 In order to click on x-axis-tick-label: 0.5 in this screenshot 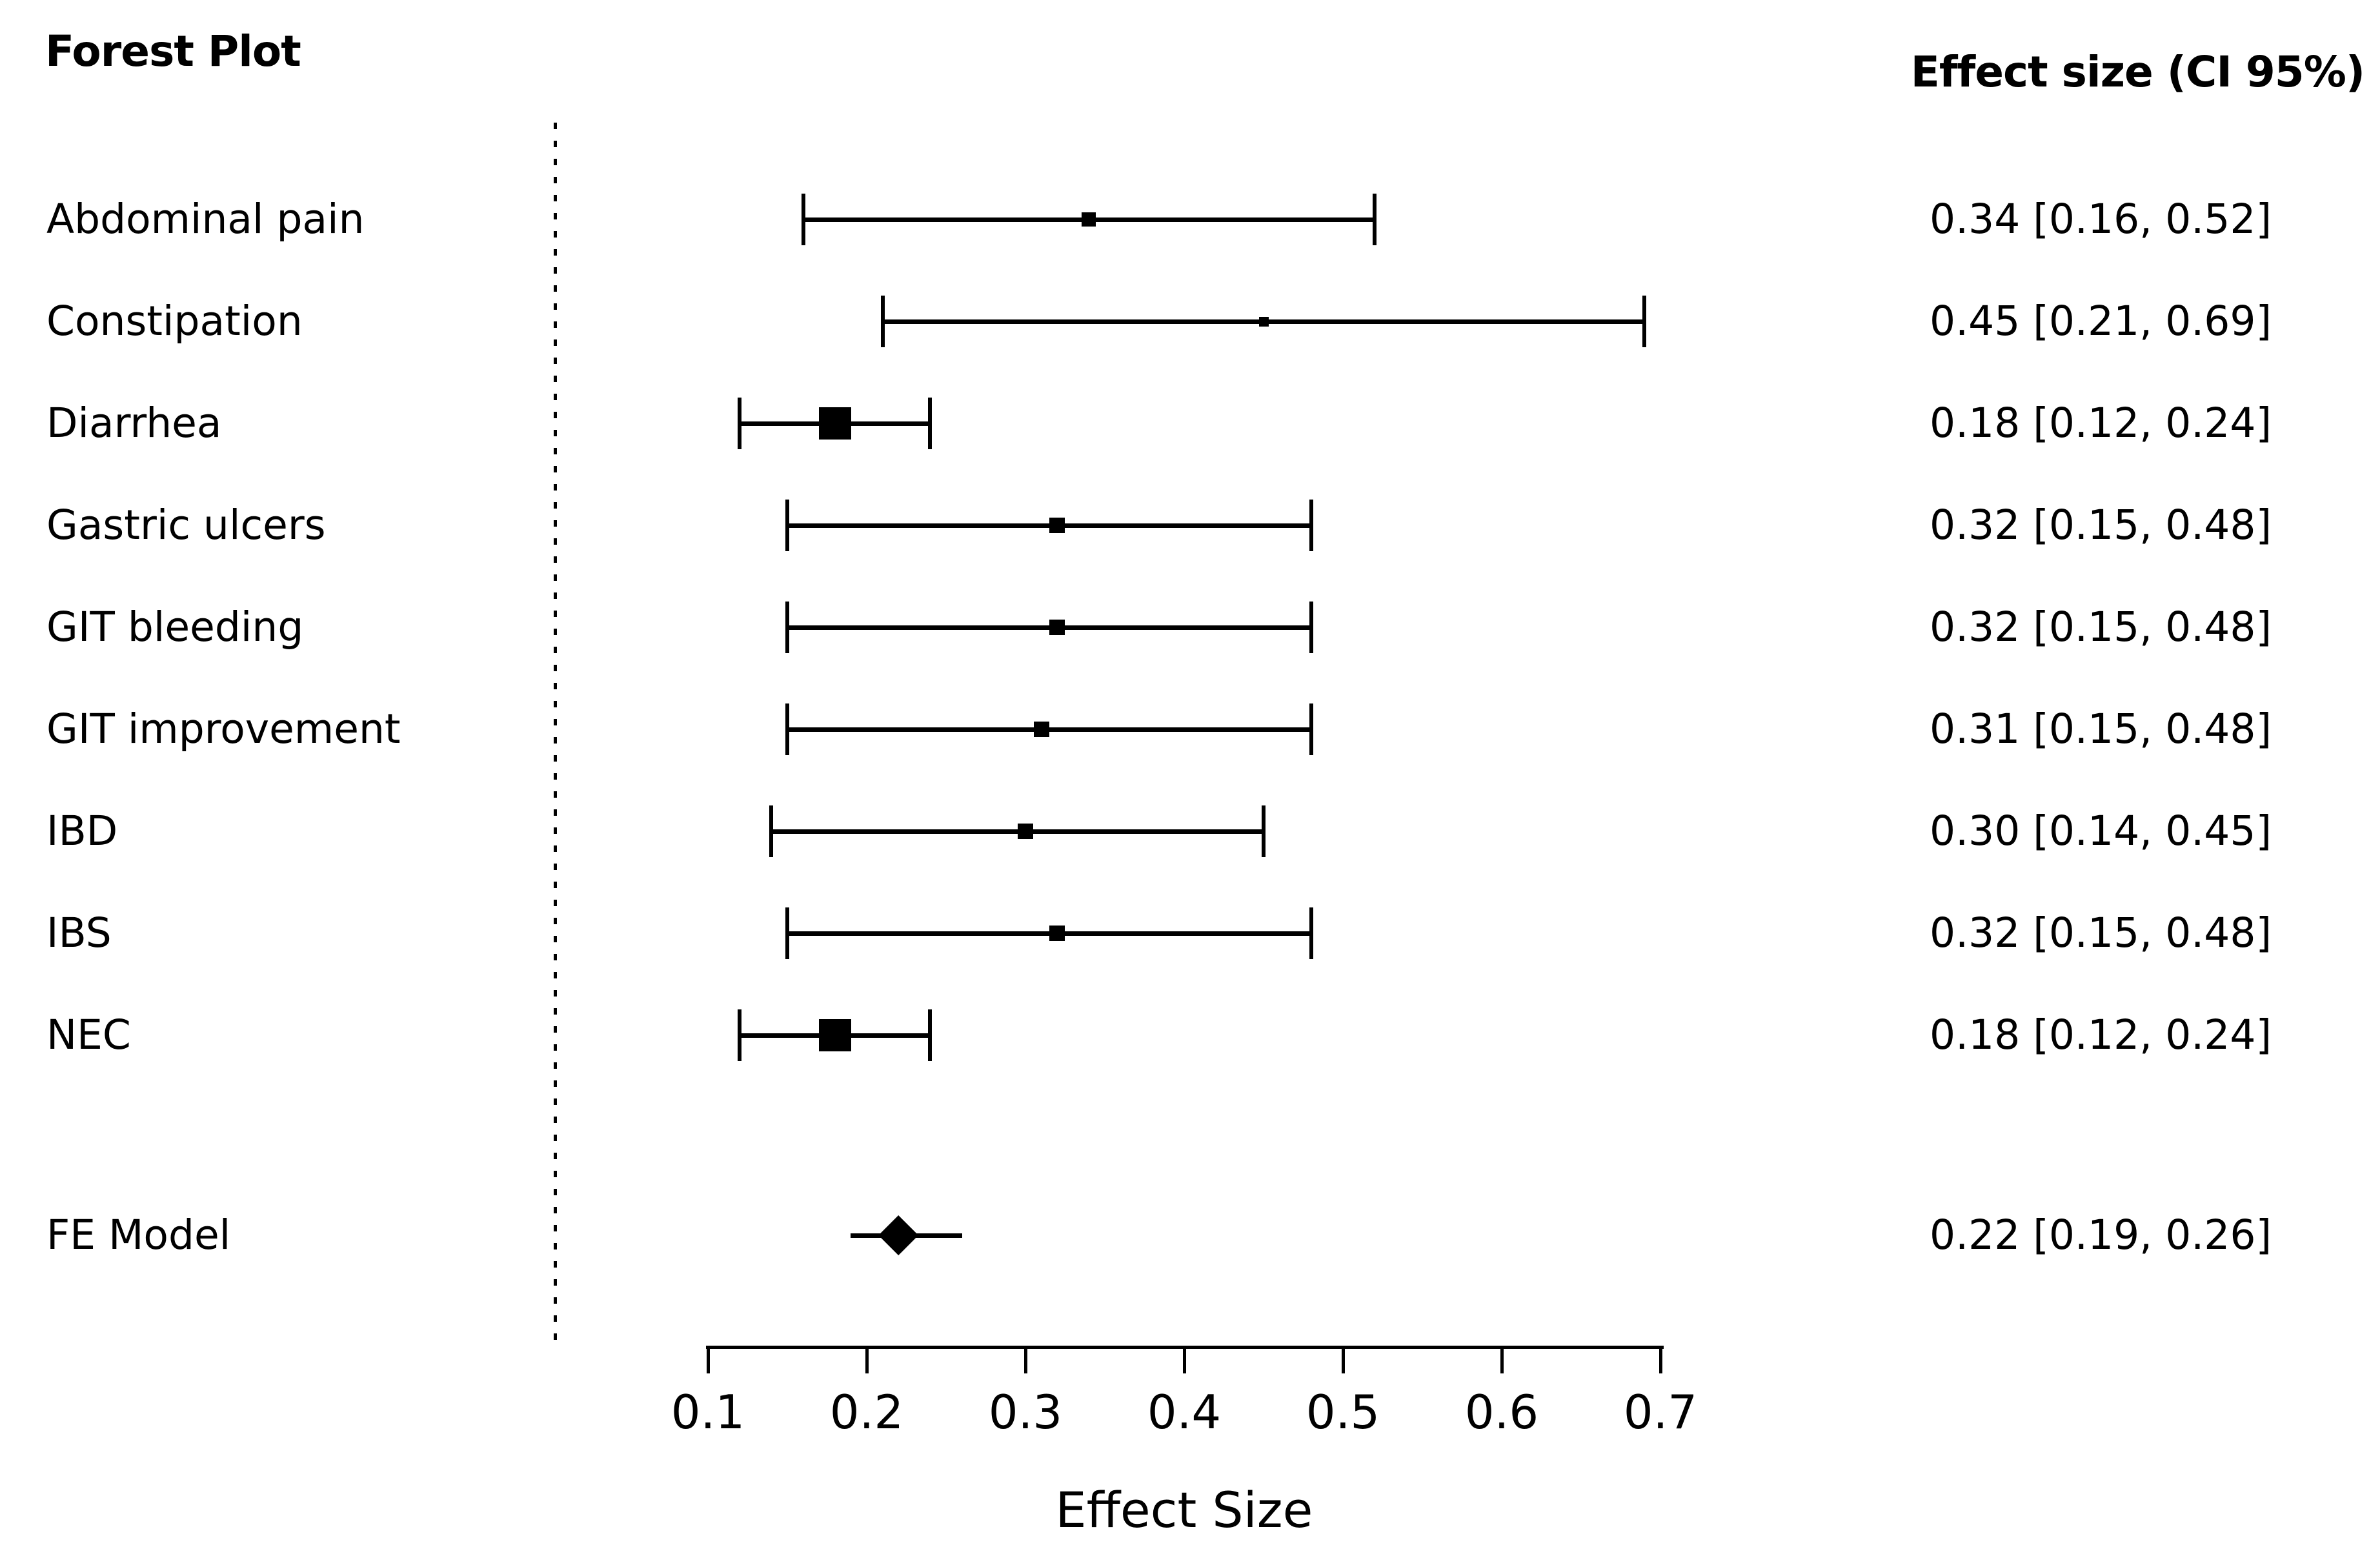, I will do `click(1343, 1412)`.